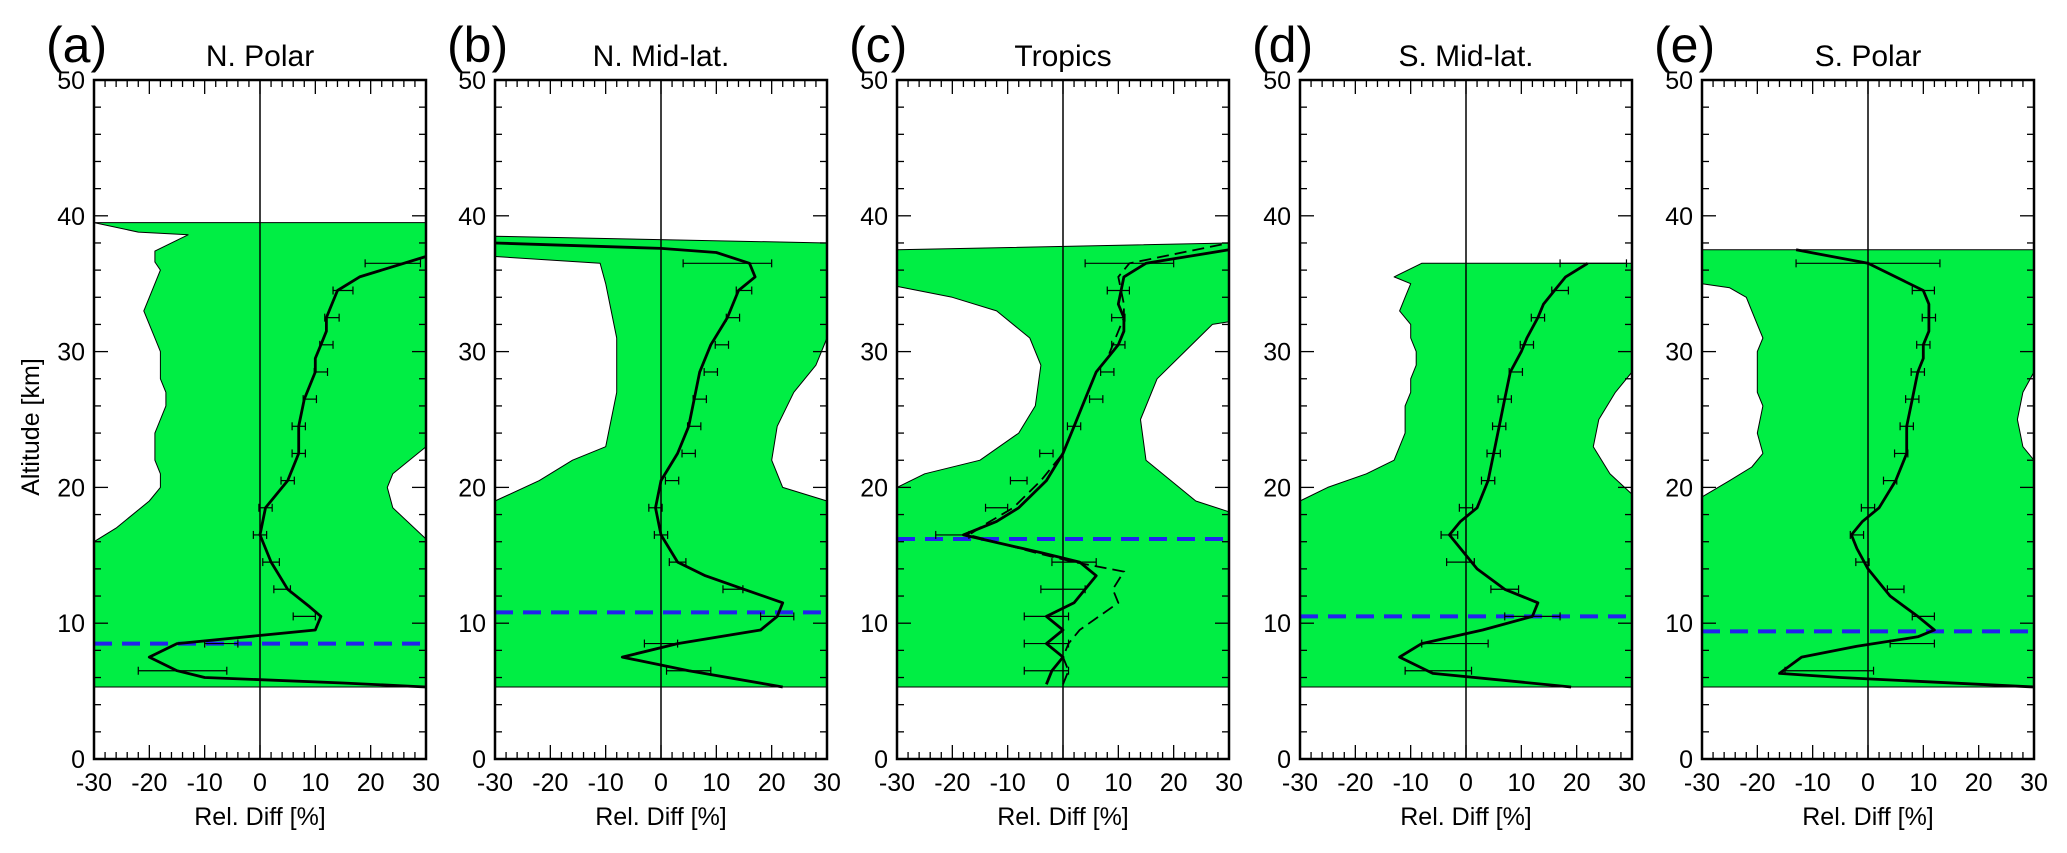 The image size is (2067, 853). What do you see at coordinates (76, 45) in the screenshot?
I see `panel-letter: (a)` at bounding box center [76, 45].